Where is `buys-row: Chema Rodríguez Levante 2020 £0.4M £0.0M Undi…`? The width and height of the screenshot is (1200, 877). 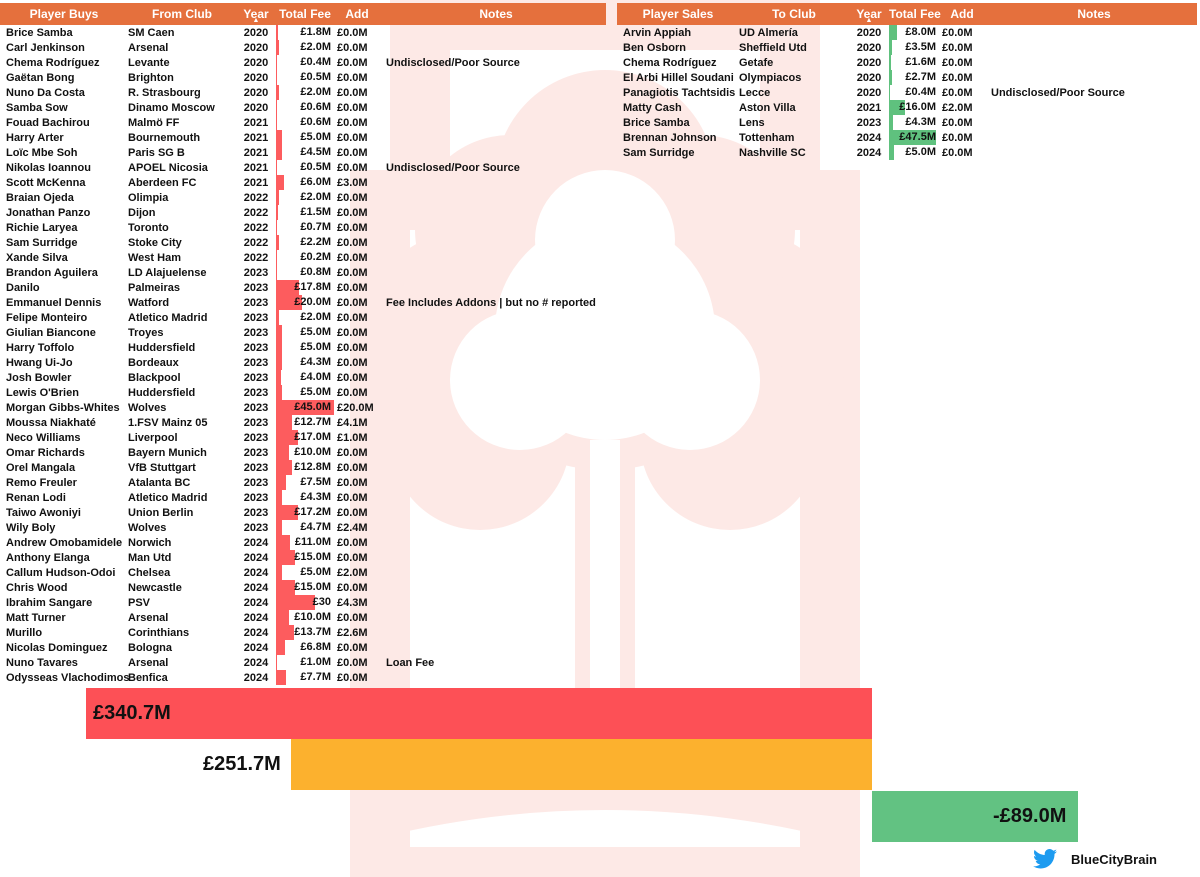 buys-row: Chema Rodríguez Levante 2020 £0.4M £0.0M Undi… is located at coordinates (303, 62).